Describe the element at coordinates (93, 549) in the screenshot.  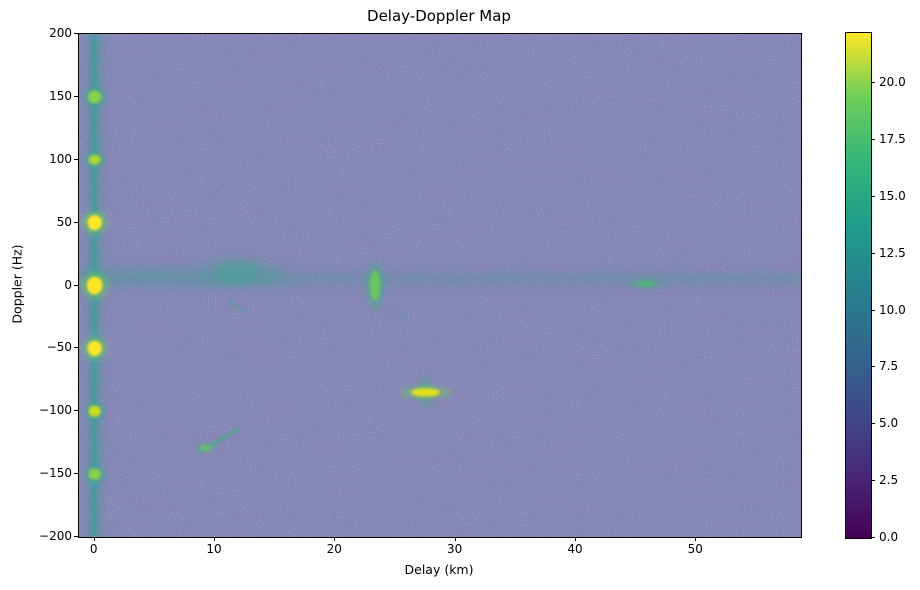
I see `x-tick-label: 0` at that location.